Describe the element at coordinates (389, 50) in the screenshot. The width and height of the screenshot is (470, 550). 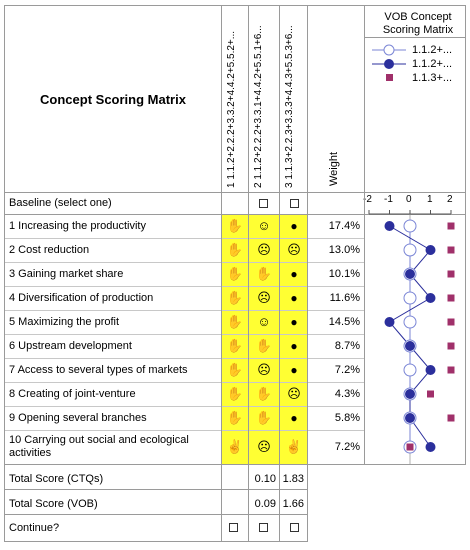
I see `legend-open-circle-icon` at that location.